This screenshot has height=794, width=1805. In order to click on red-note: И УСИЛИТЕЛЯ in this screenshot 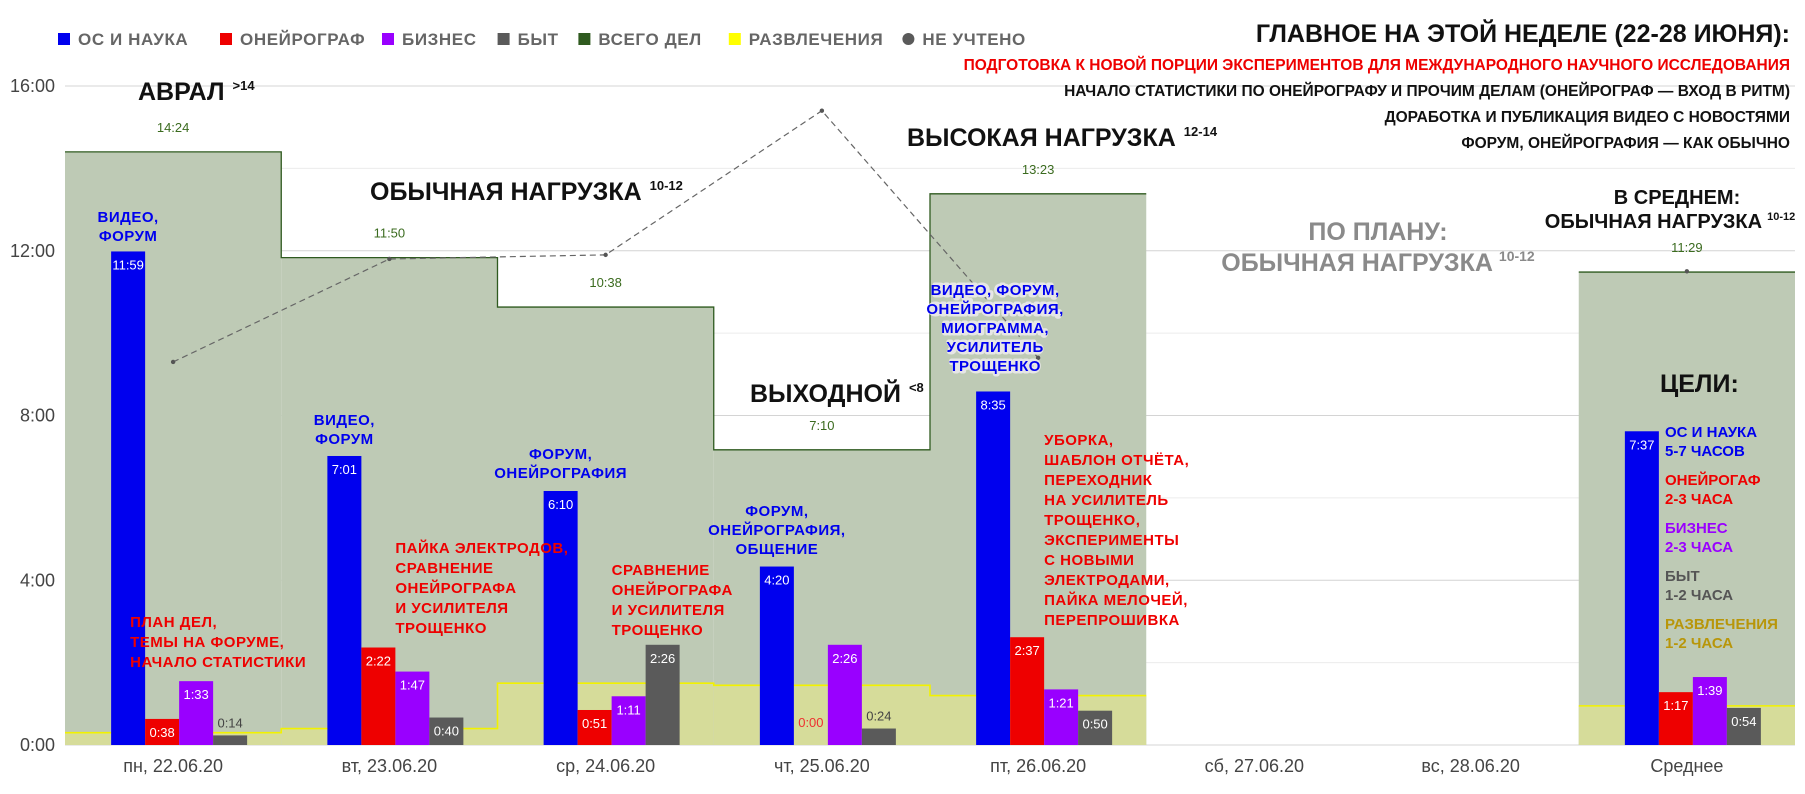, I will do `click(668, 610)`.